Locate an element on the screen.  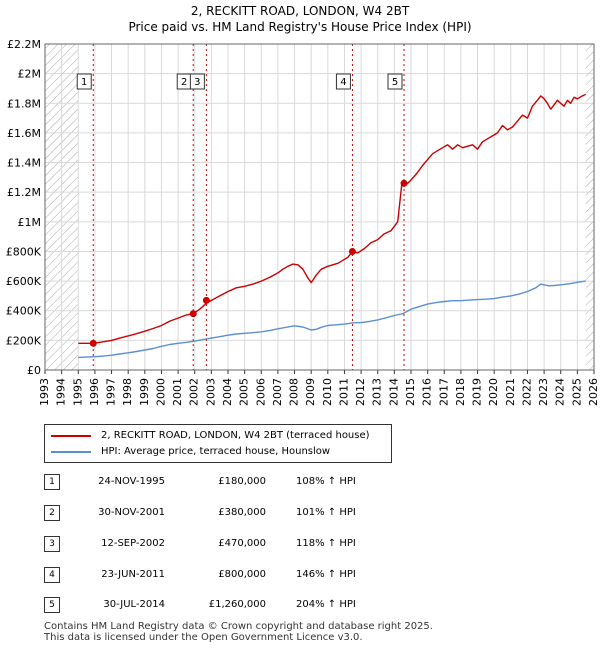
x-tick-label: 2025 is located at coordinates (576, 392).